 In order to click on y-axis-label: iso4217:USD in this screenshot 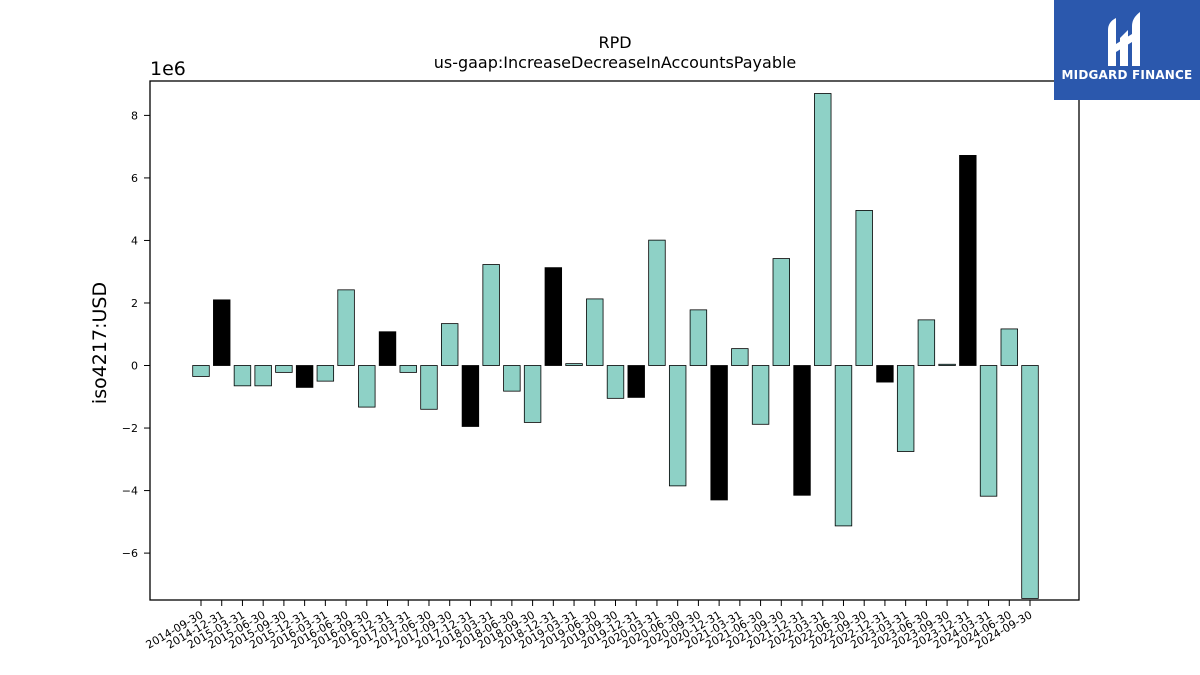, I will do `click(100, 343)`.